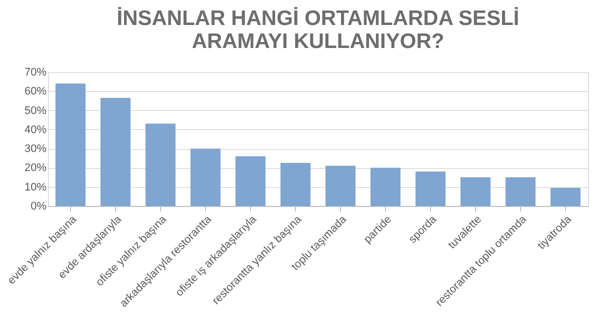  I want to click on y-tick-label: 20%, so click(35, 168).